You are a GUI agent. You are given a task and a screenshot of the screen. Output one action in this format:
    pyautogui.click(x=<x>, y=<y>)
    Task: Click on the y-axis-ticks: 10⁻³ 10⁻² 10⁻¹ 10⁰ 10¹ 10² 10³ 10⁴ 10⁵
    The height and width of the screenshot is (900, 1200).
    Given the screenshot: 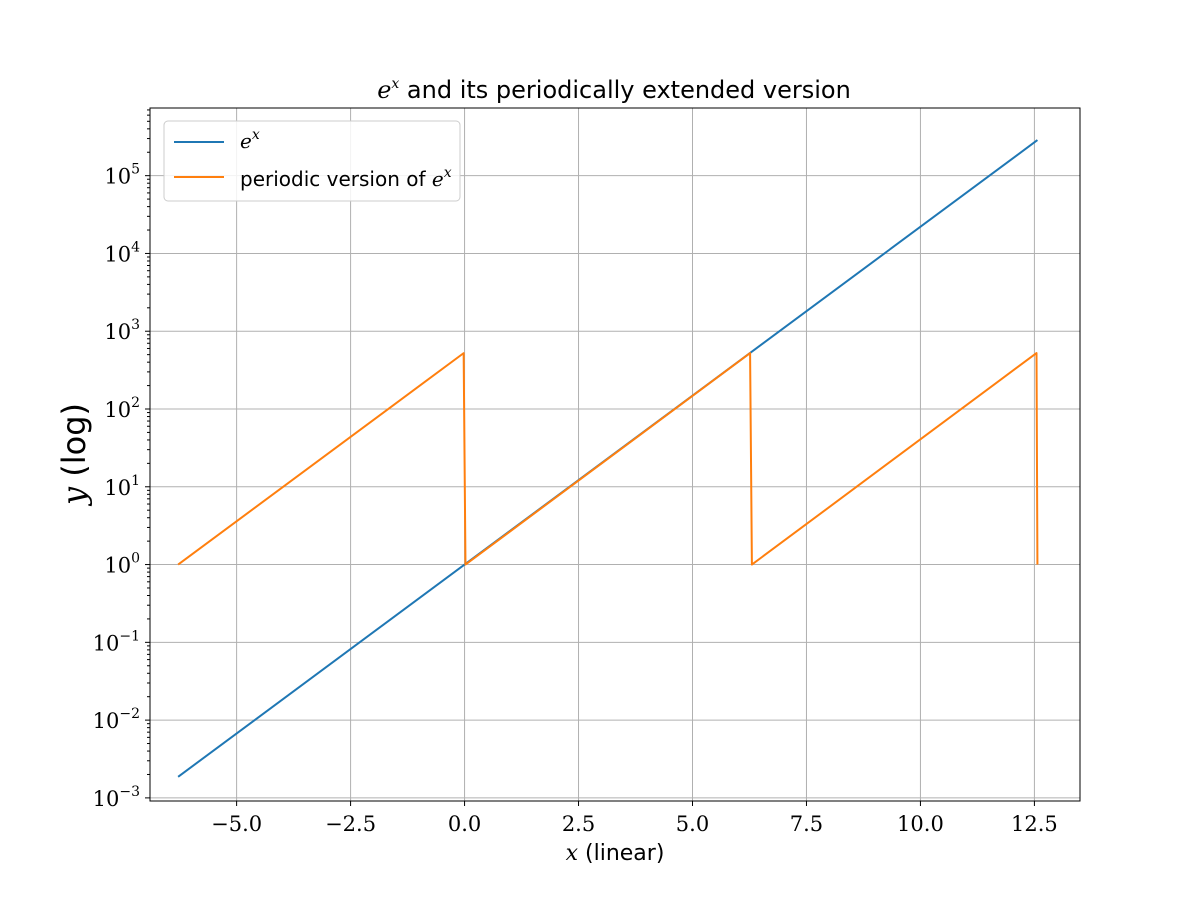 What is the action you would take?
    pyautogui.click(x=121, y=460)
    